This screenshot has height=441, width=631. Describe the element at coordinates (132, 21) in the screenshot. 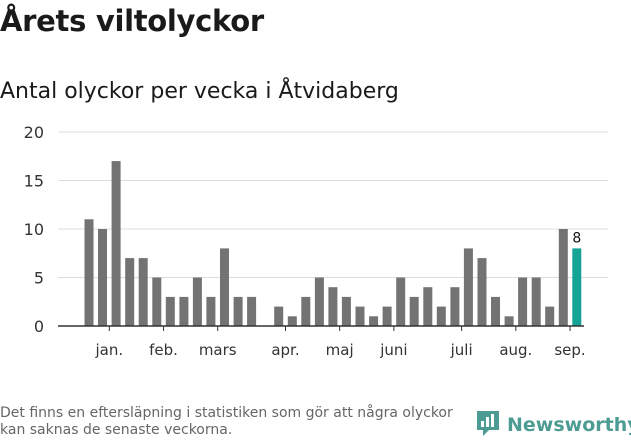

I see `chart-title: Årets viltolyckor` at that location.